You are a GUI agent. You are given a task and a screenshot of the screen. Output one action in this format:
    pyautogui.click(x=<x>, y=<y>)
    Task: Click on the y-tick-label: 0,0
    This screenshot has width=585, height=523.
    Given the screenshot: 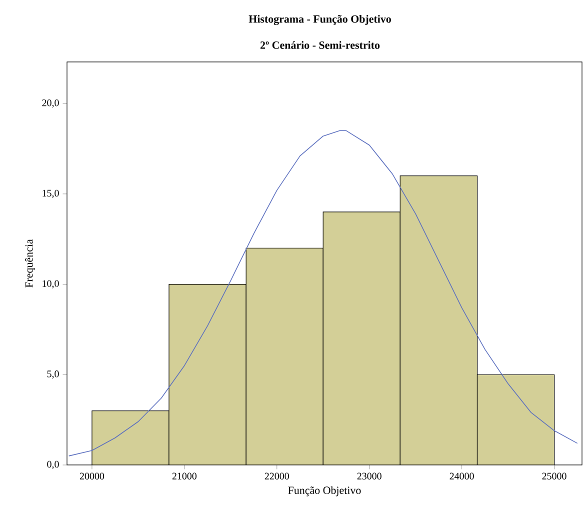 What is the action you would take?
    pyautogui.click(x=53, y=465)
    